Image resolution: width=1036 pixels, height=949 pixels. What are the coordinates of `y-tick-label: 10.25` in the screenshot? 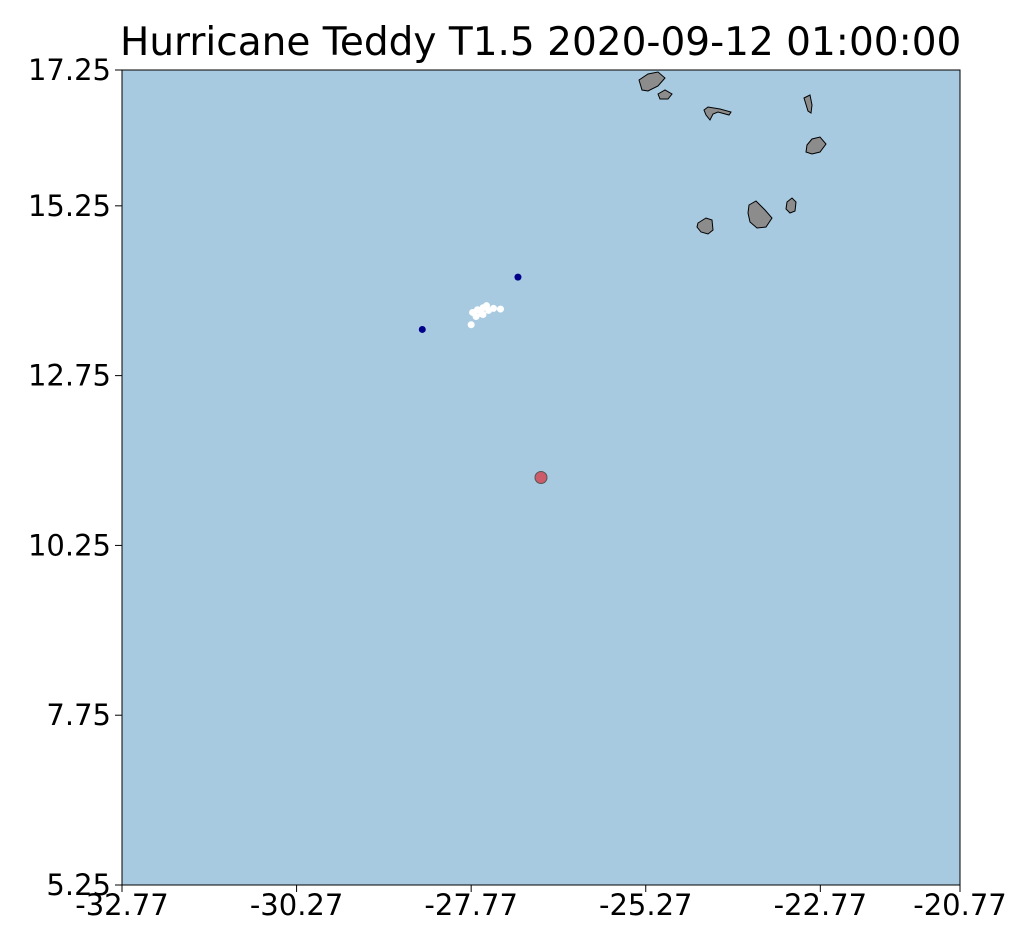 It's located at (69, 545).